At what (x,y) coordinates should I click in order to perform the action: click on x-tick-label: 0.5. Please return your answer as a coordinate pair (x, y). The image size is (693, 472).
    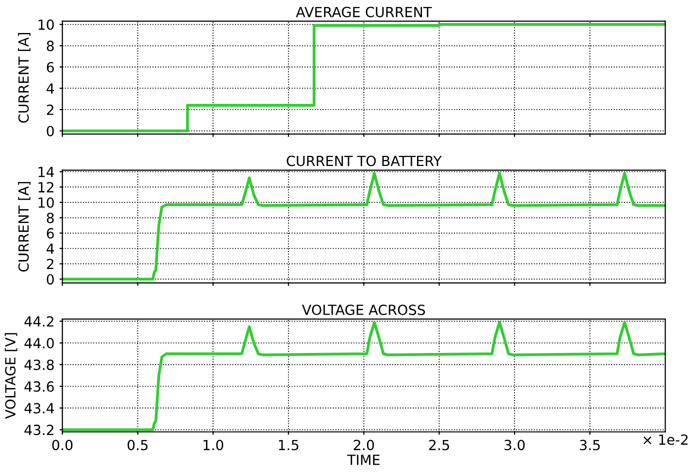
    Looking at the image, I should click on (138, 445).